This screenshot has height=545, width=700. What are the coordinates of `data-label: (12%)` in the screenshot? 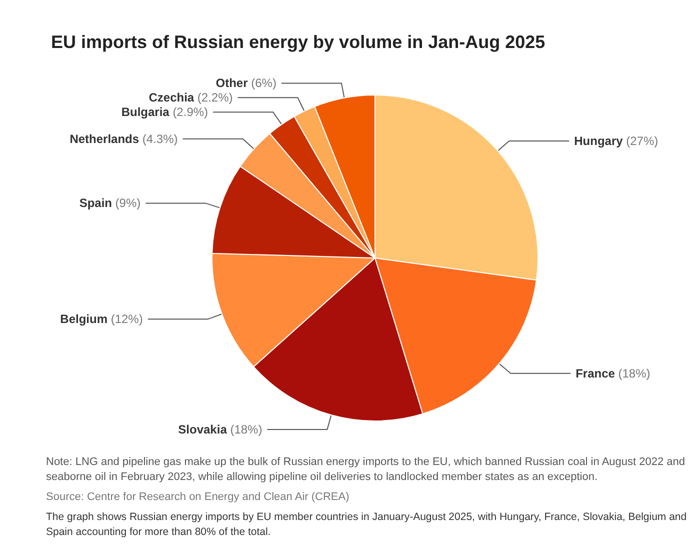 It's located at (126, 319).